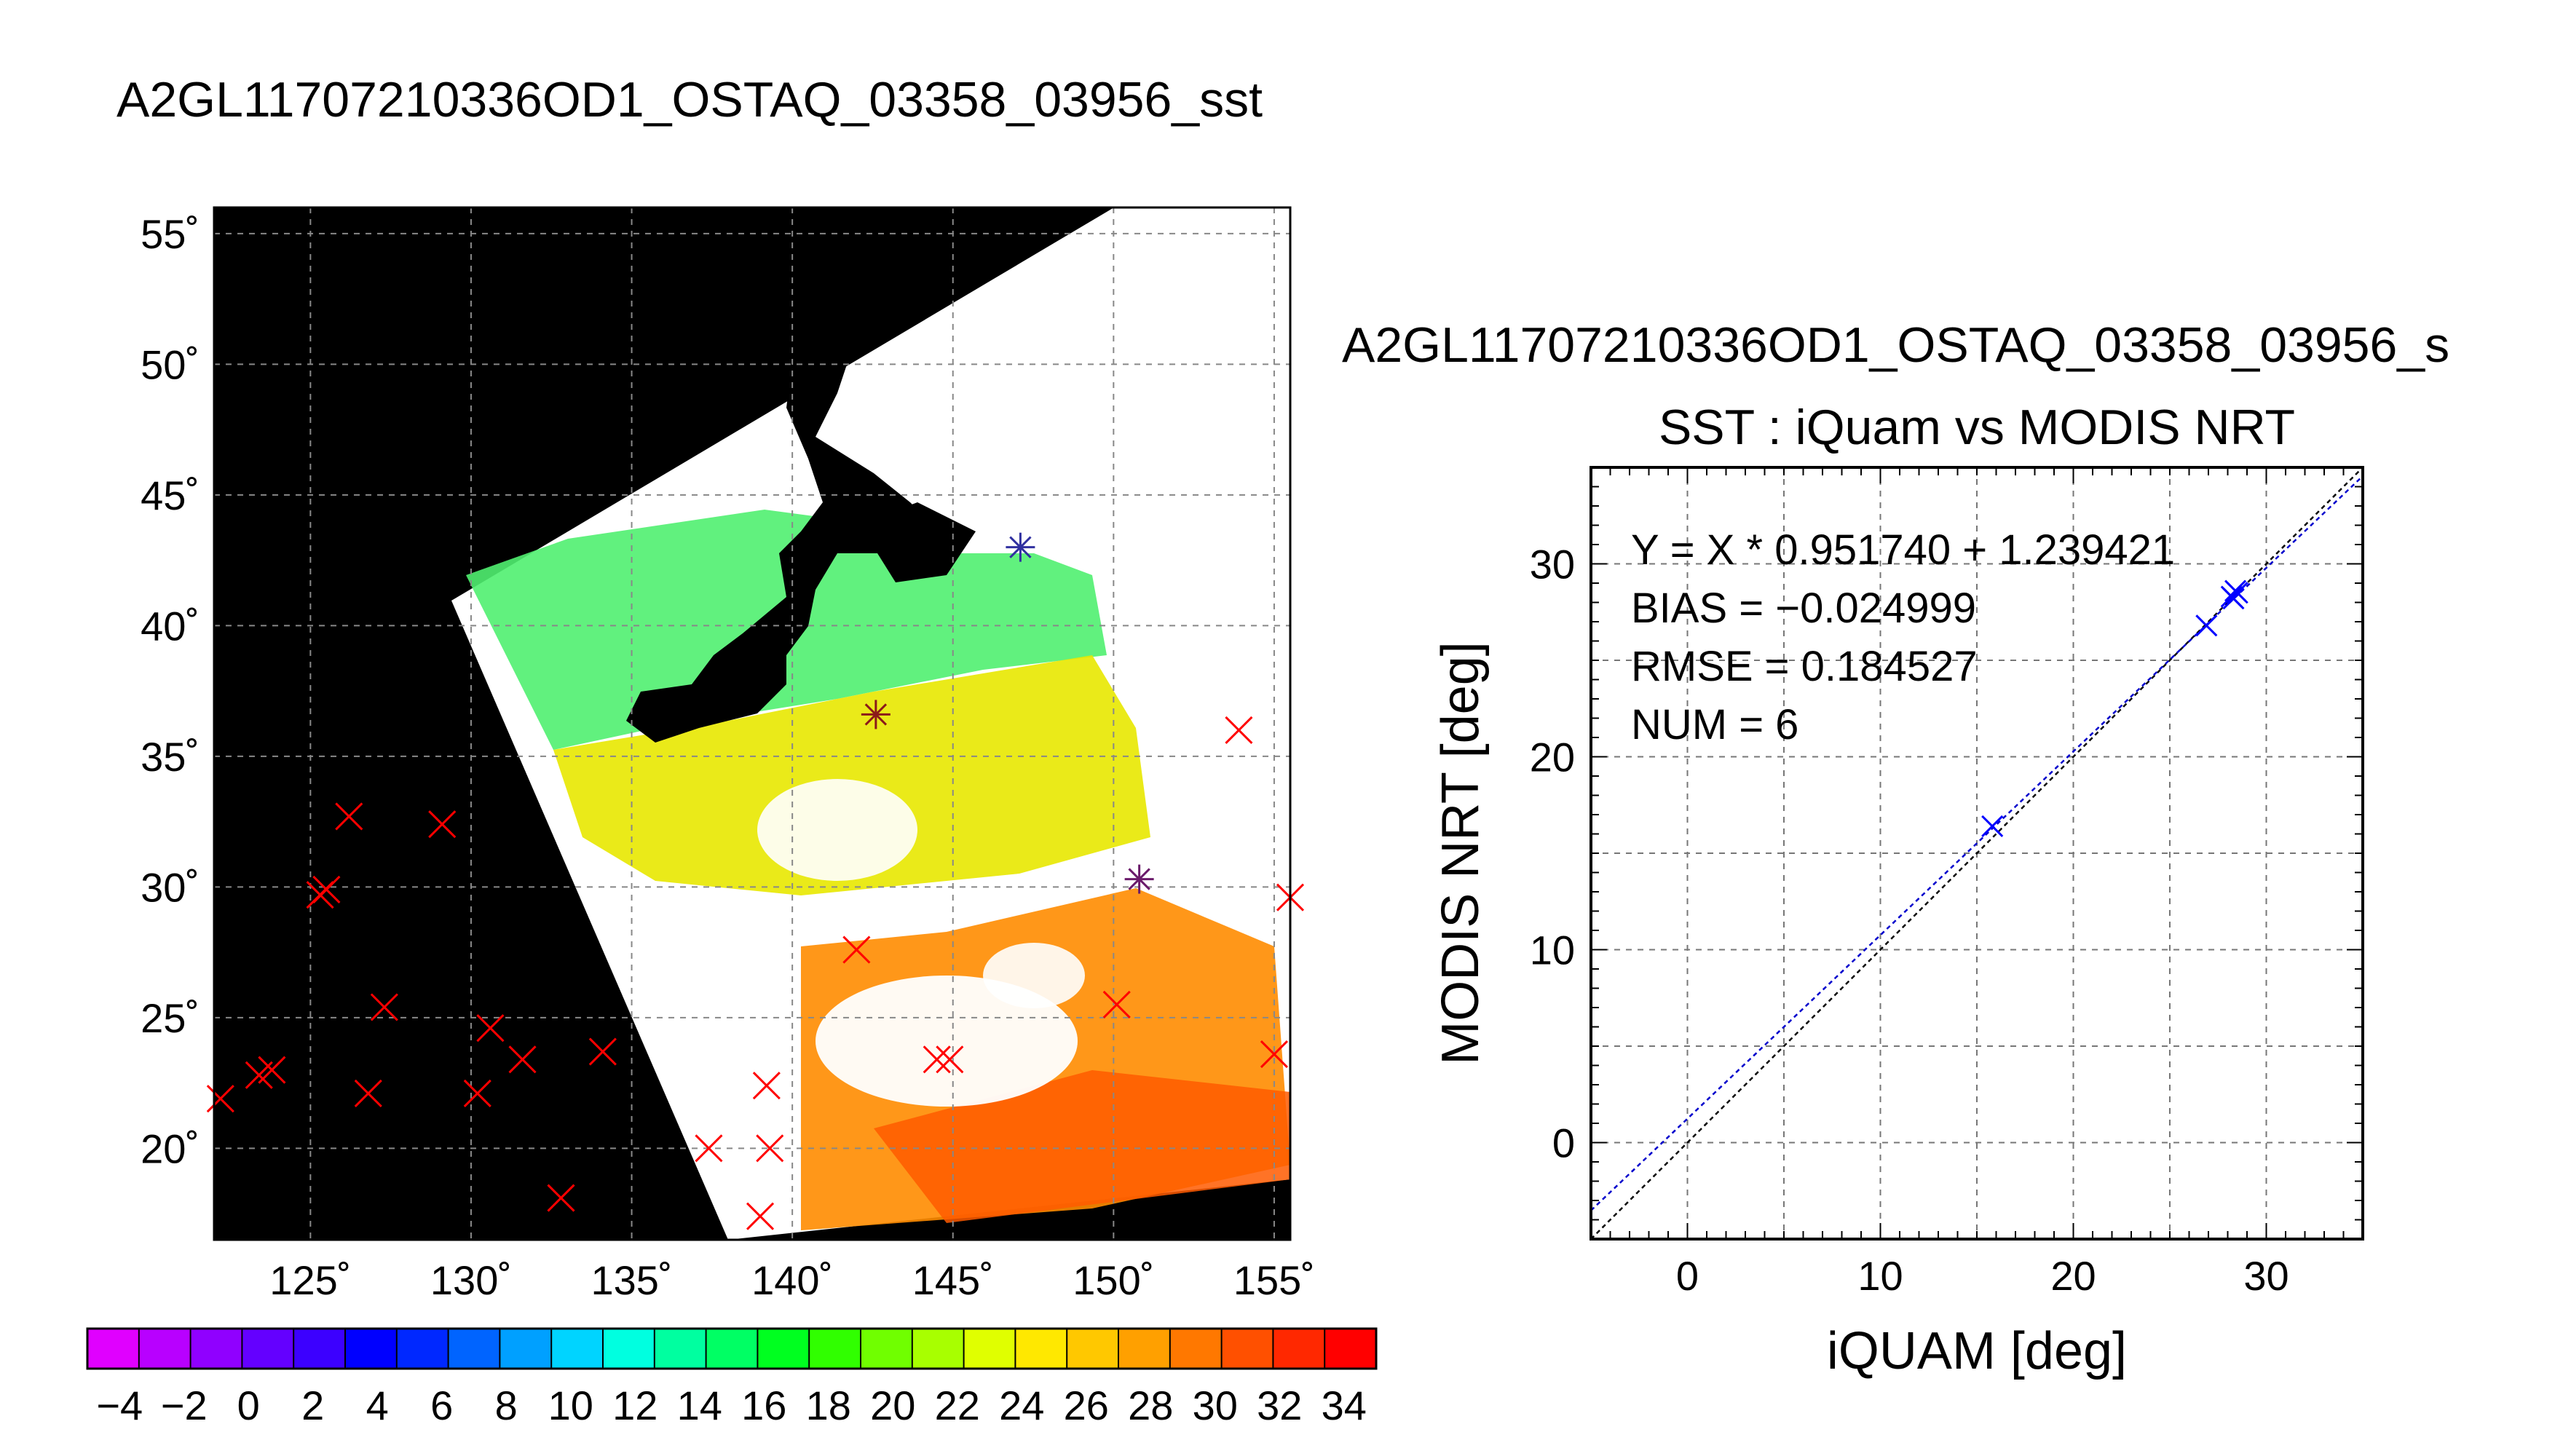 The height and width of the screenshot is (1456, 2555). What do you see at coordinates (957, 1405) in the screenshot?
I see `colorbar-tick-label: 22` at bounding box center [957, 1405].